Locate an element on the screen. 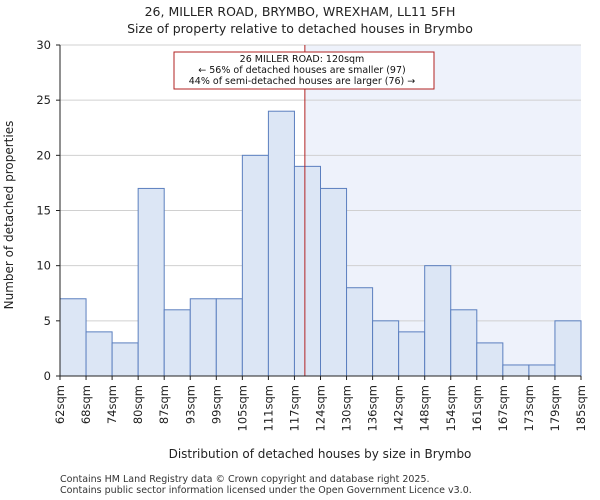 The width and height of the screenshot is (600, 500). bar-148sqm is located at coordinates (438, 321).